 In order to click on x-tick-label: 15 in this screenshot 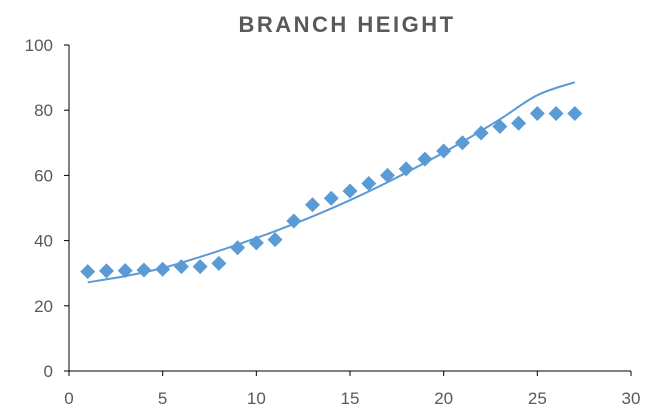, I will do `click(350, 398)`.